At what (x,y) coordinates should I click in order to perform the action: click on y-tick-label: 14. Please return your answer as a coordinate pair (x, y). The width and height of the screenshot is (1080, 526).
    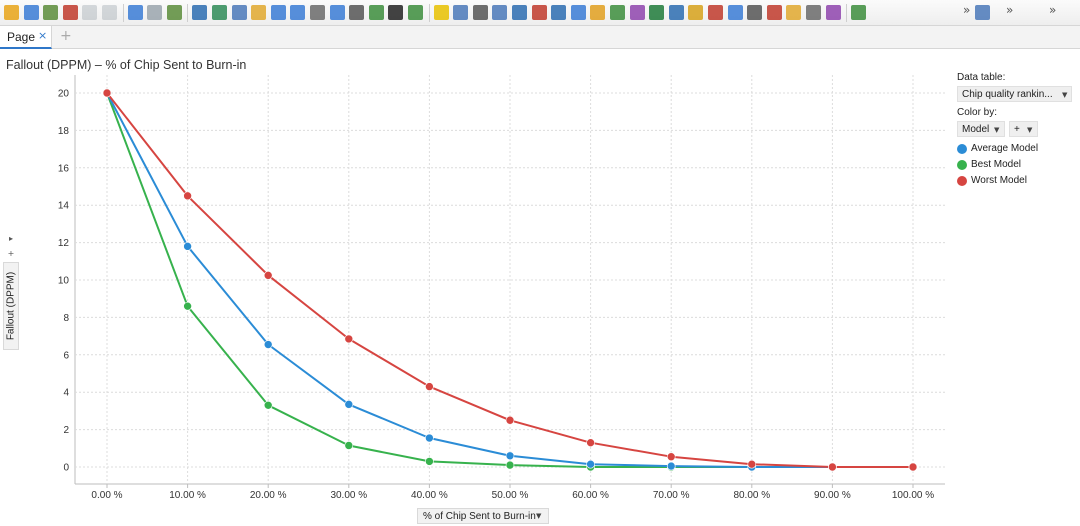
    Looking at the image, I should click on (64, 206).